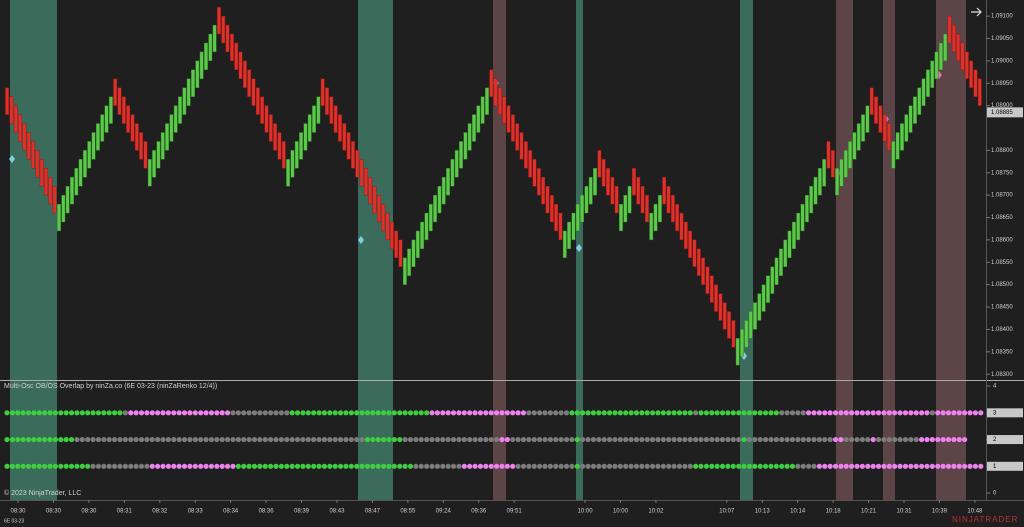 This screenshot has height=527, width=1024. Describe the element at coordinates (125, 512) in the screenshot. I see `x-tick-label: 08:31` at that location.